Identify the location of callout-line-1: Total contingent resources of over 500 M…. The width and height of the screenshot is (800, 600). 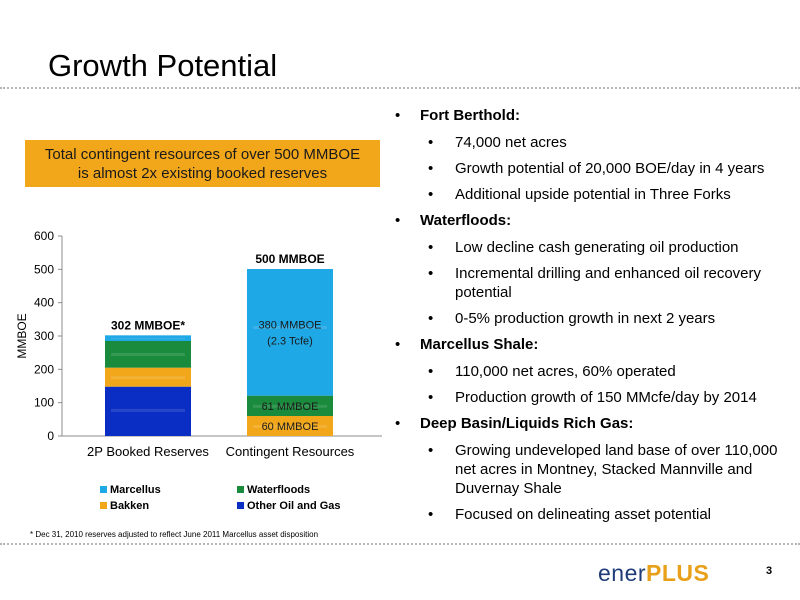
(202, 154).